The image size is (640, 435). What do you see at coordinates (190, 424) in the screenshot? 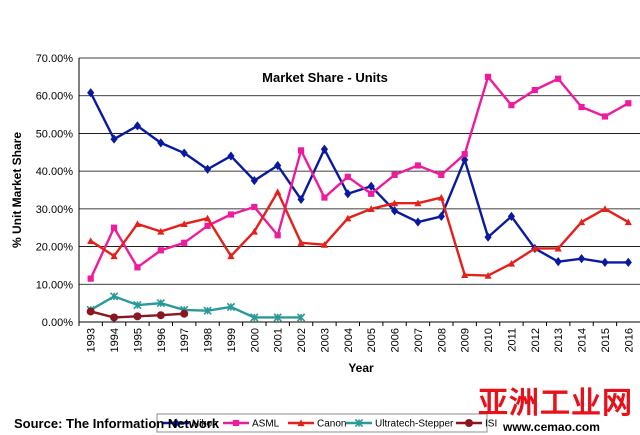
I see `legend-item-nikon: Nikon` at bounding box center [190, 424].